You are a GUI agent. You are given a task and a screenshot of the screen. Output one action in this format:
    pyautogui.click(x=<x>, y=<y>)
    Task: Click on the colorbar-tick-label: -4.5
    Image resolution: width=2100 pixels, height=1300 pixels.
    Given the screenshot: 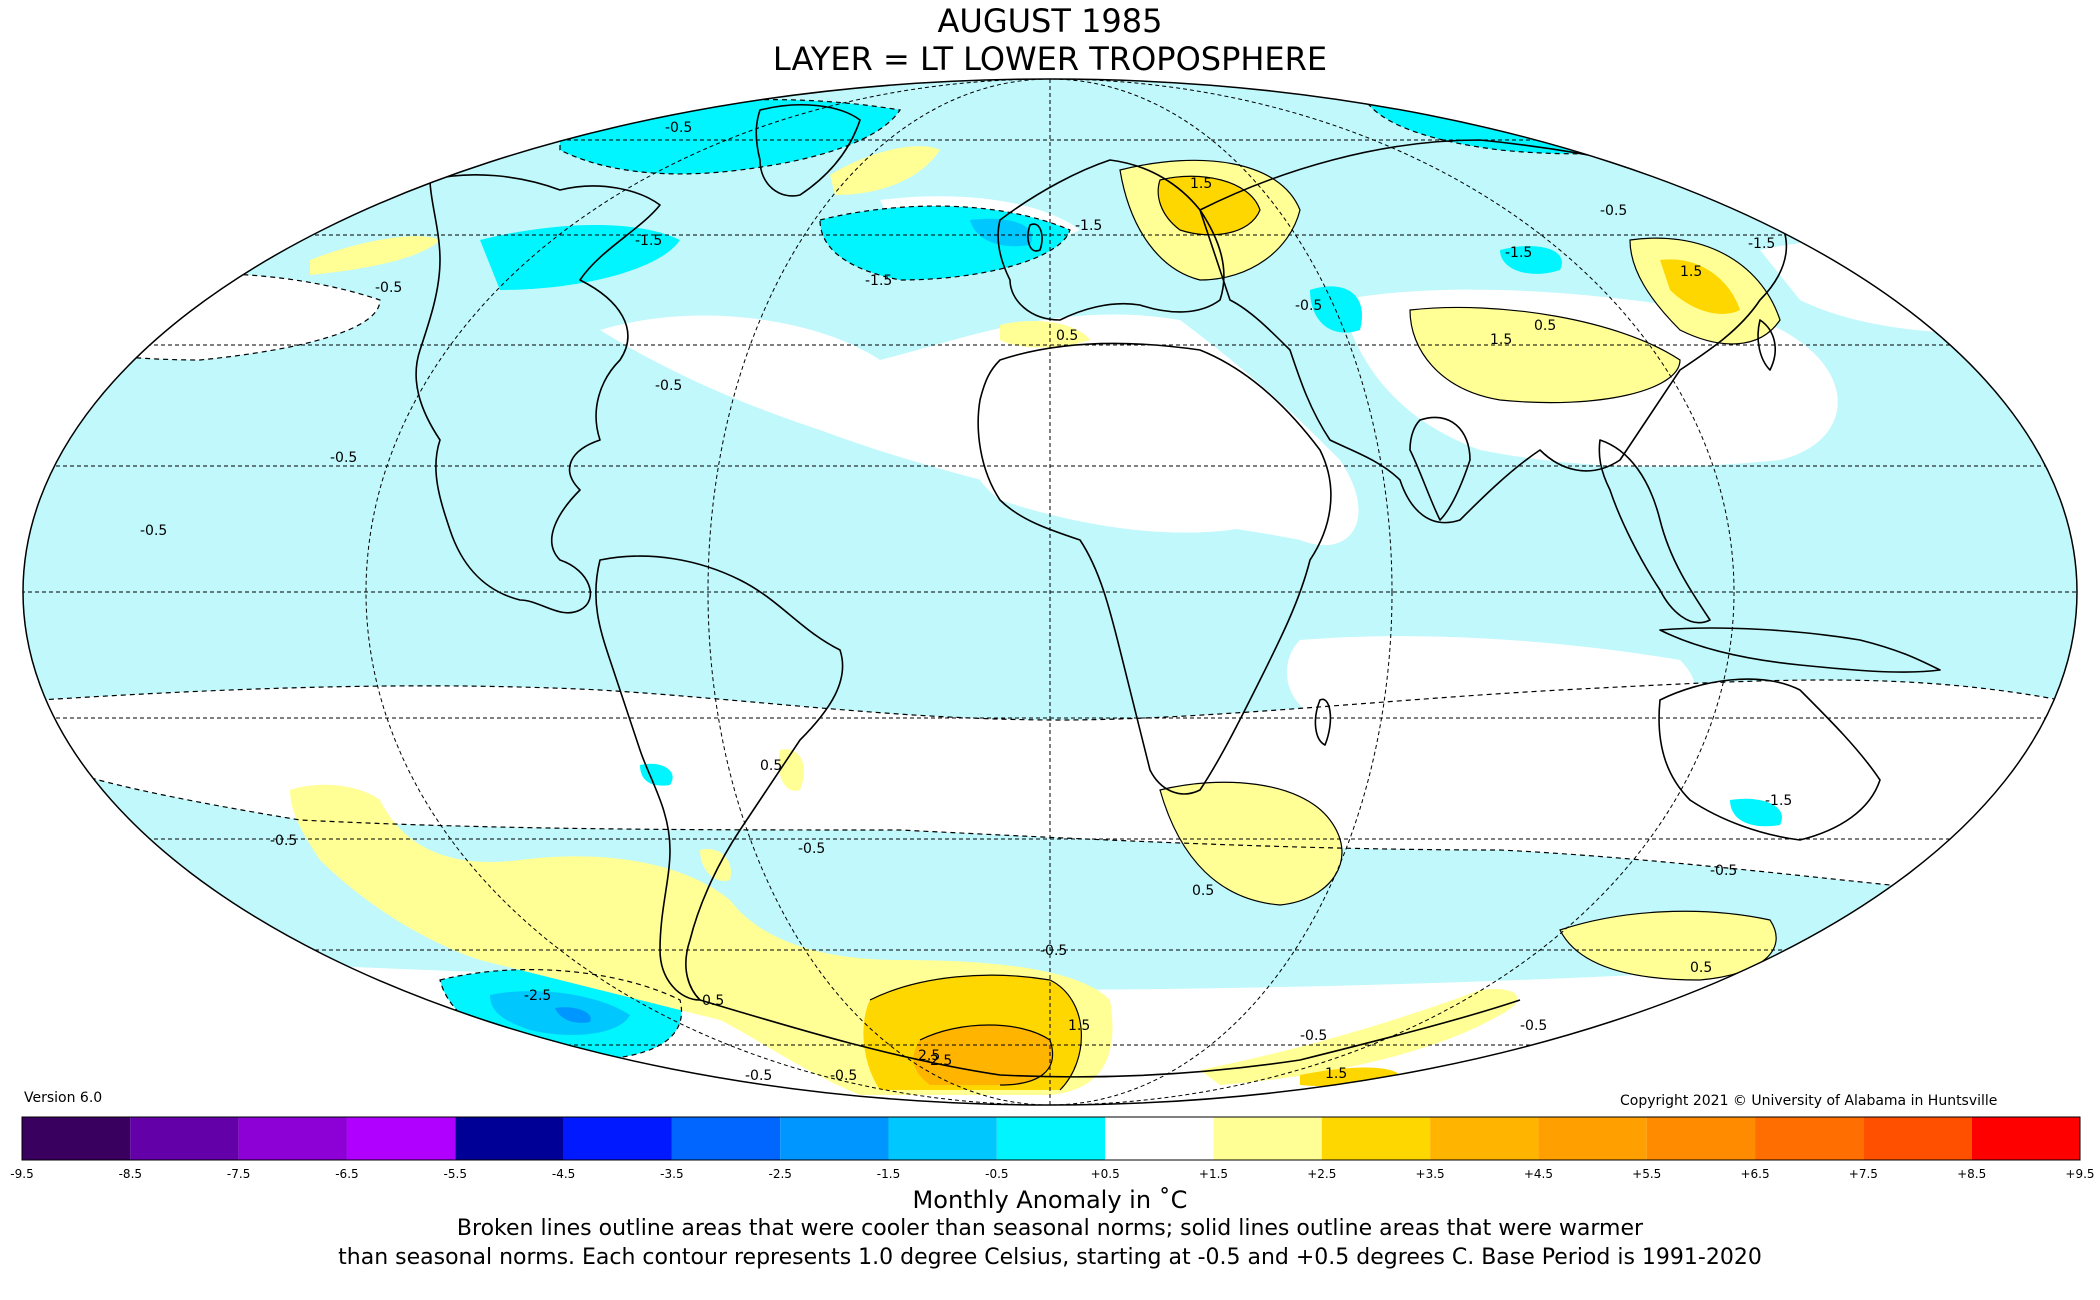 What is the action you would take?
    pyautogui.click(x=563, y=1174)
    